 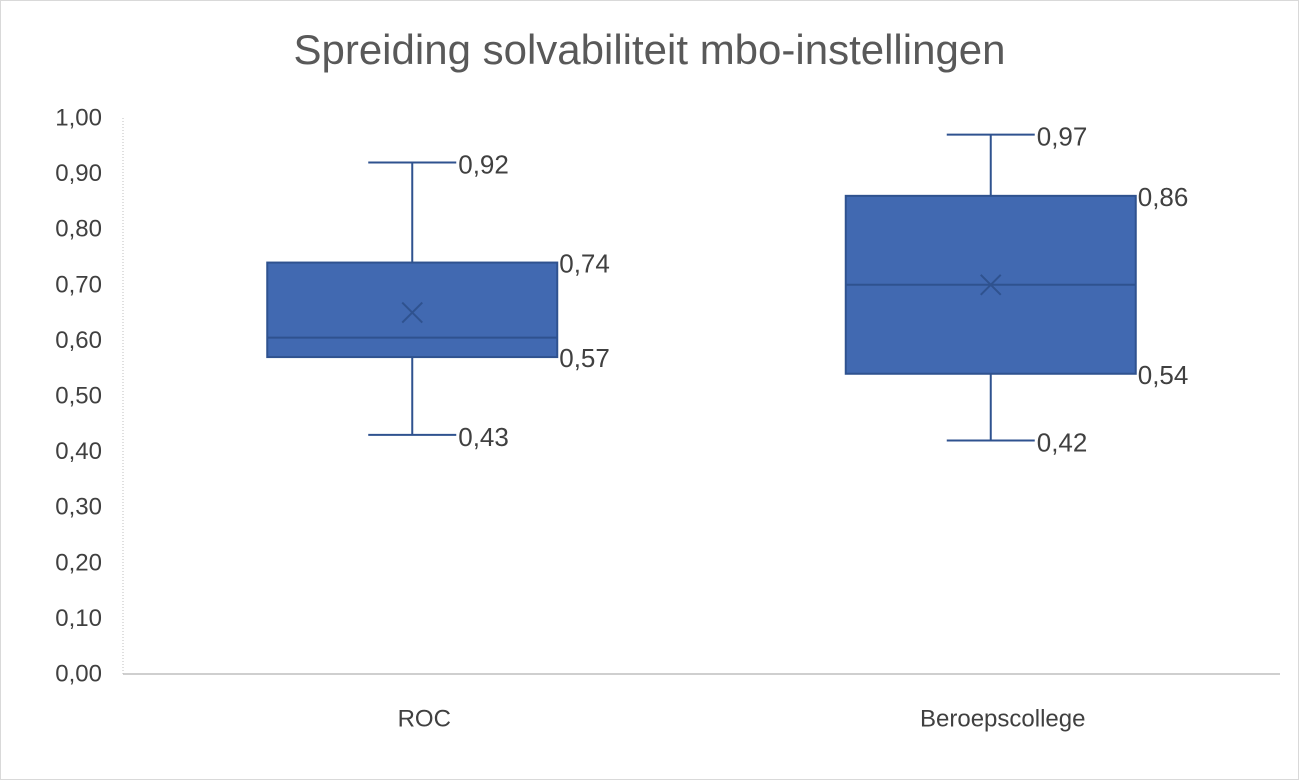 What do you see at coordinates (1062, 137) in the screenshot?
I see `max-label: 0,97` at bounding box center [1062, 137].